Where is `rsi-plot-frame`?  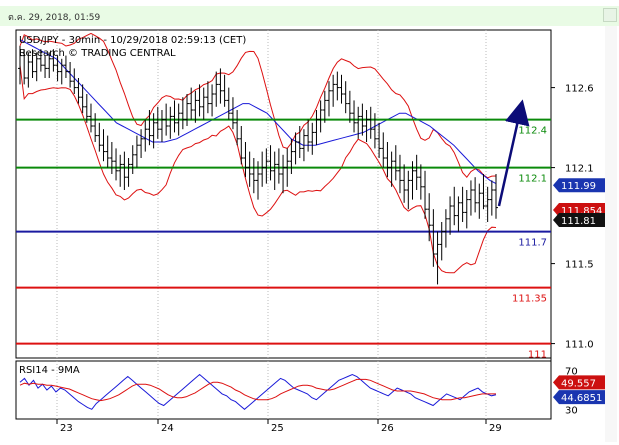 rsi-plot-frame is located at coordinates (283, 390).